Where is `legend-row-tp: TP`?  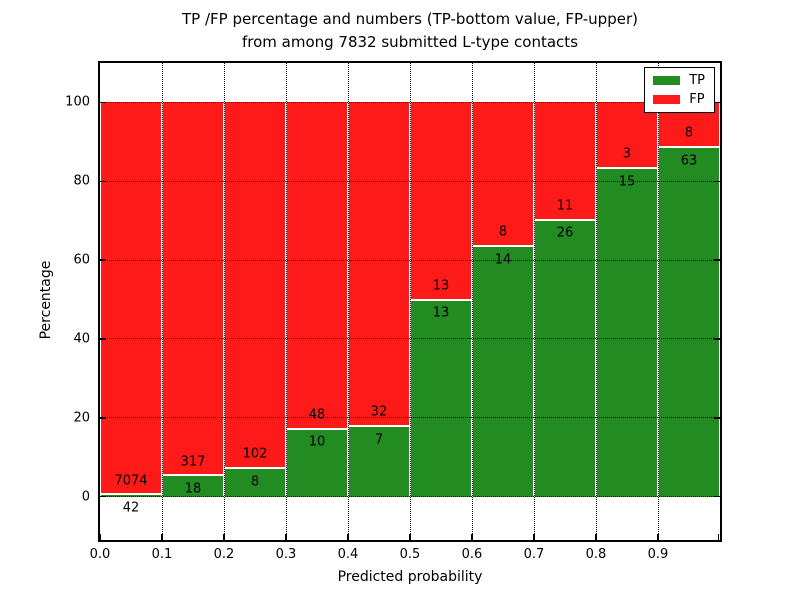 legend-row-tp: TP is located at coordinates (679, 80).